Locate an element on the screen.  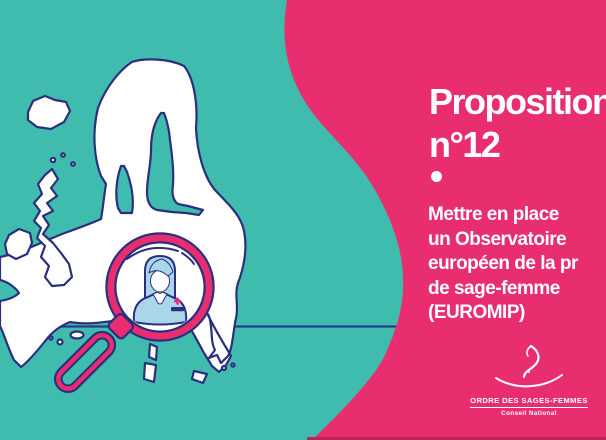
ireland-shape is located at coordinates (18, 244).